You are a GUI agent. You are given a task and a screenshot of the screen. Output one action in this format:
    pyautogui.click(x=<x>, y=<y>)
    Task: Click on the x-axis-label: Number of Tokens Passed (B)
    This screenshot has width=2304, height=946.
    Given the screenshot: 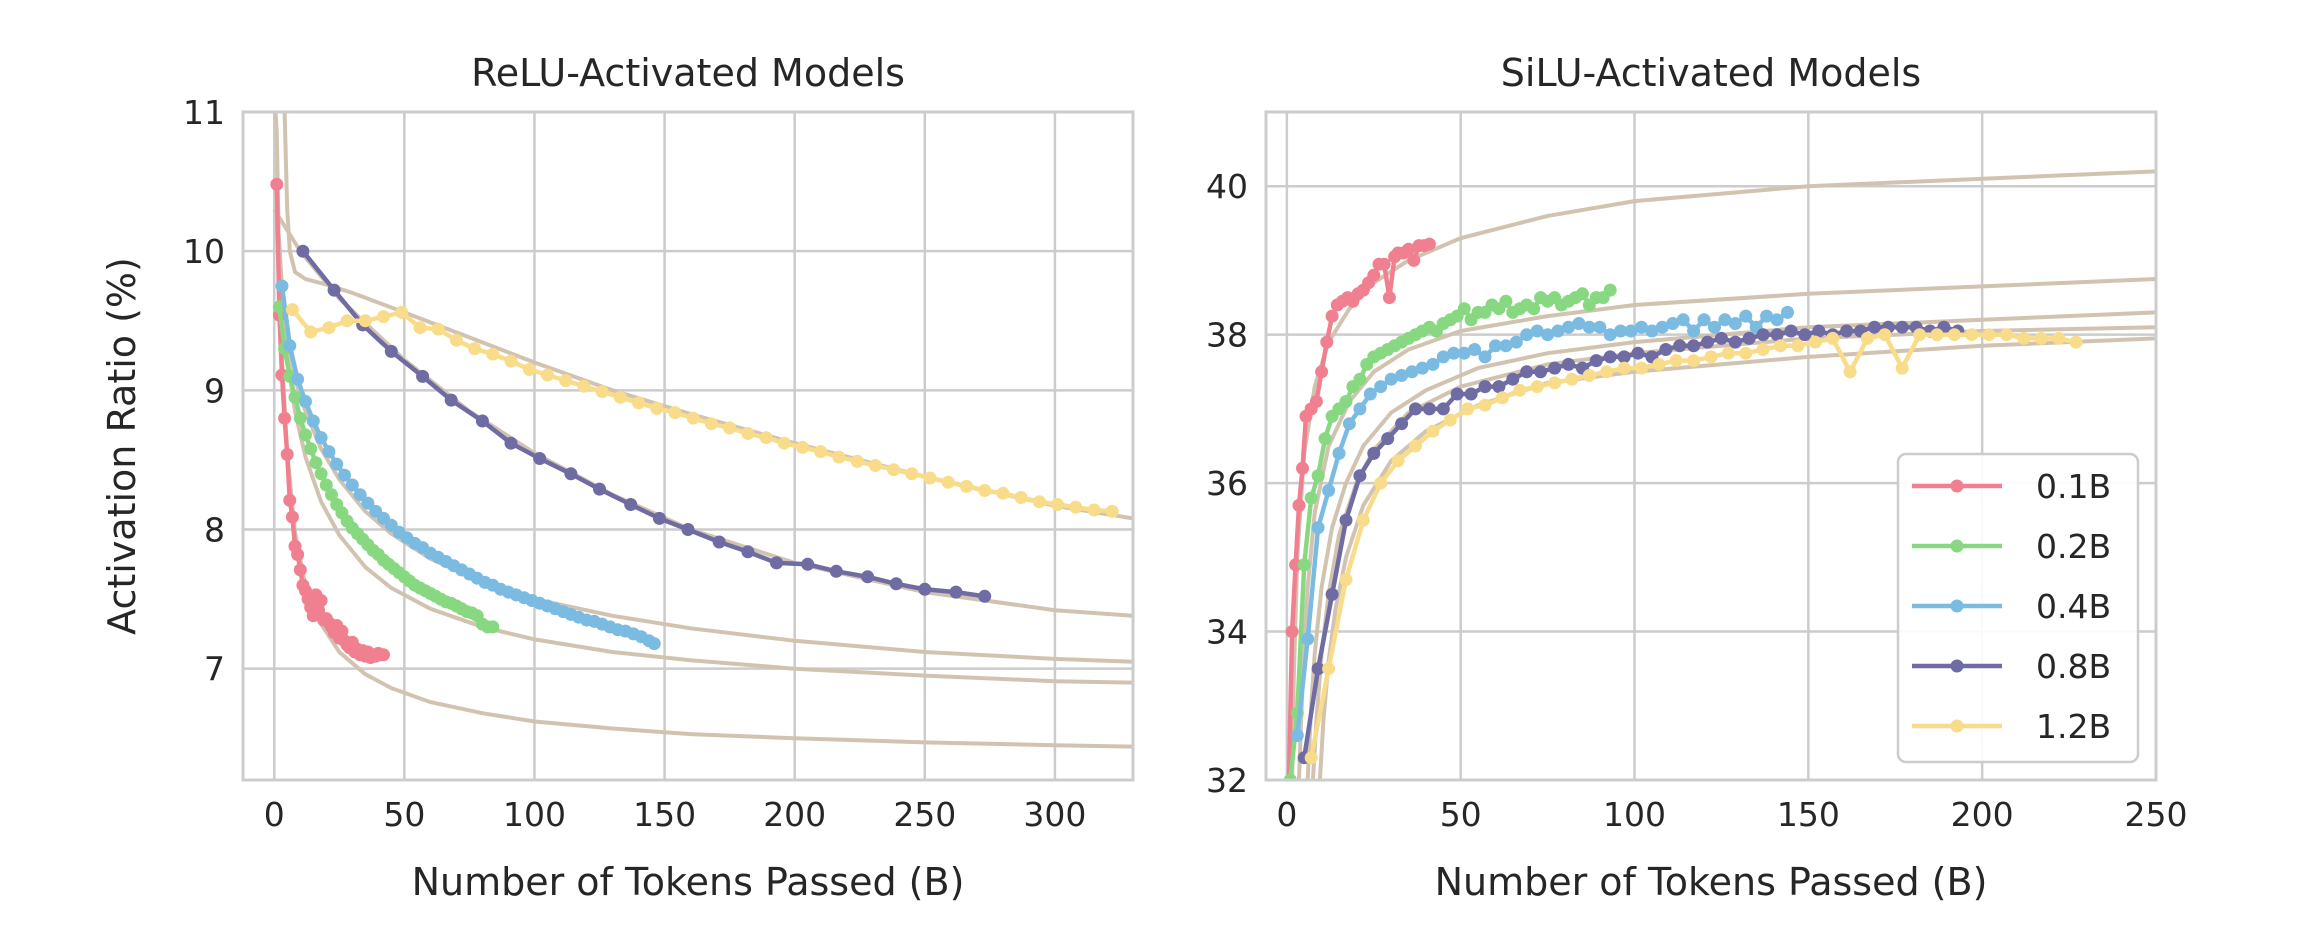 What is the action you would take?
    pyautogui.click(x=688, y=882)
    